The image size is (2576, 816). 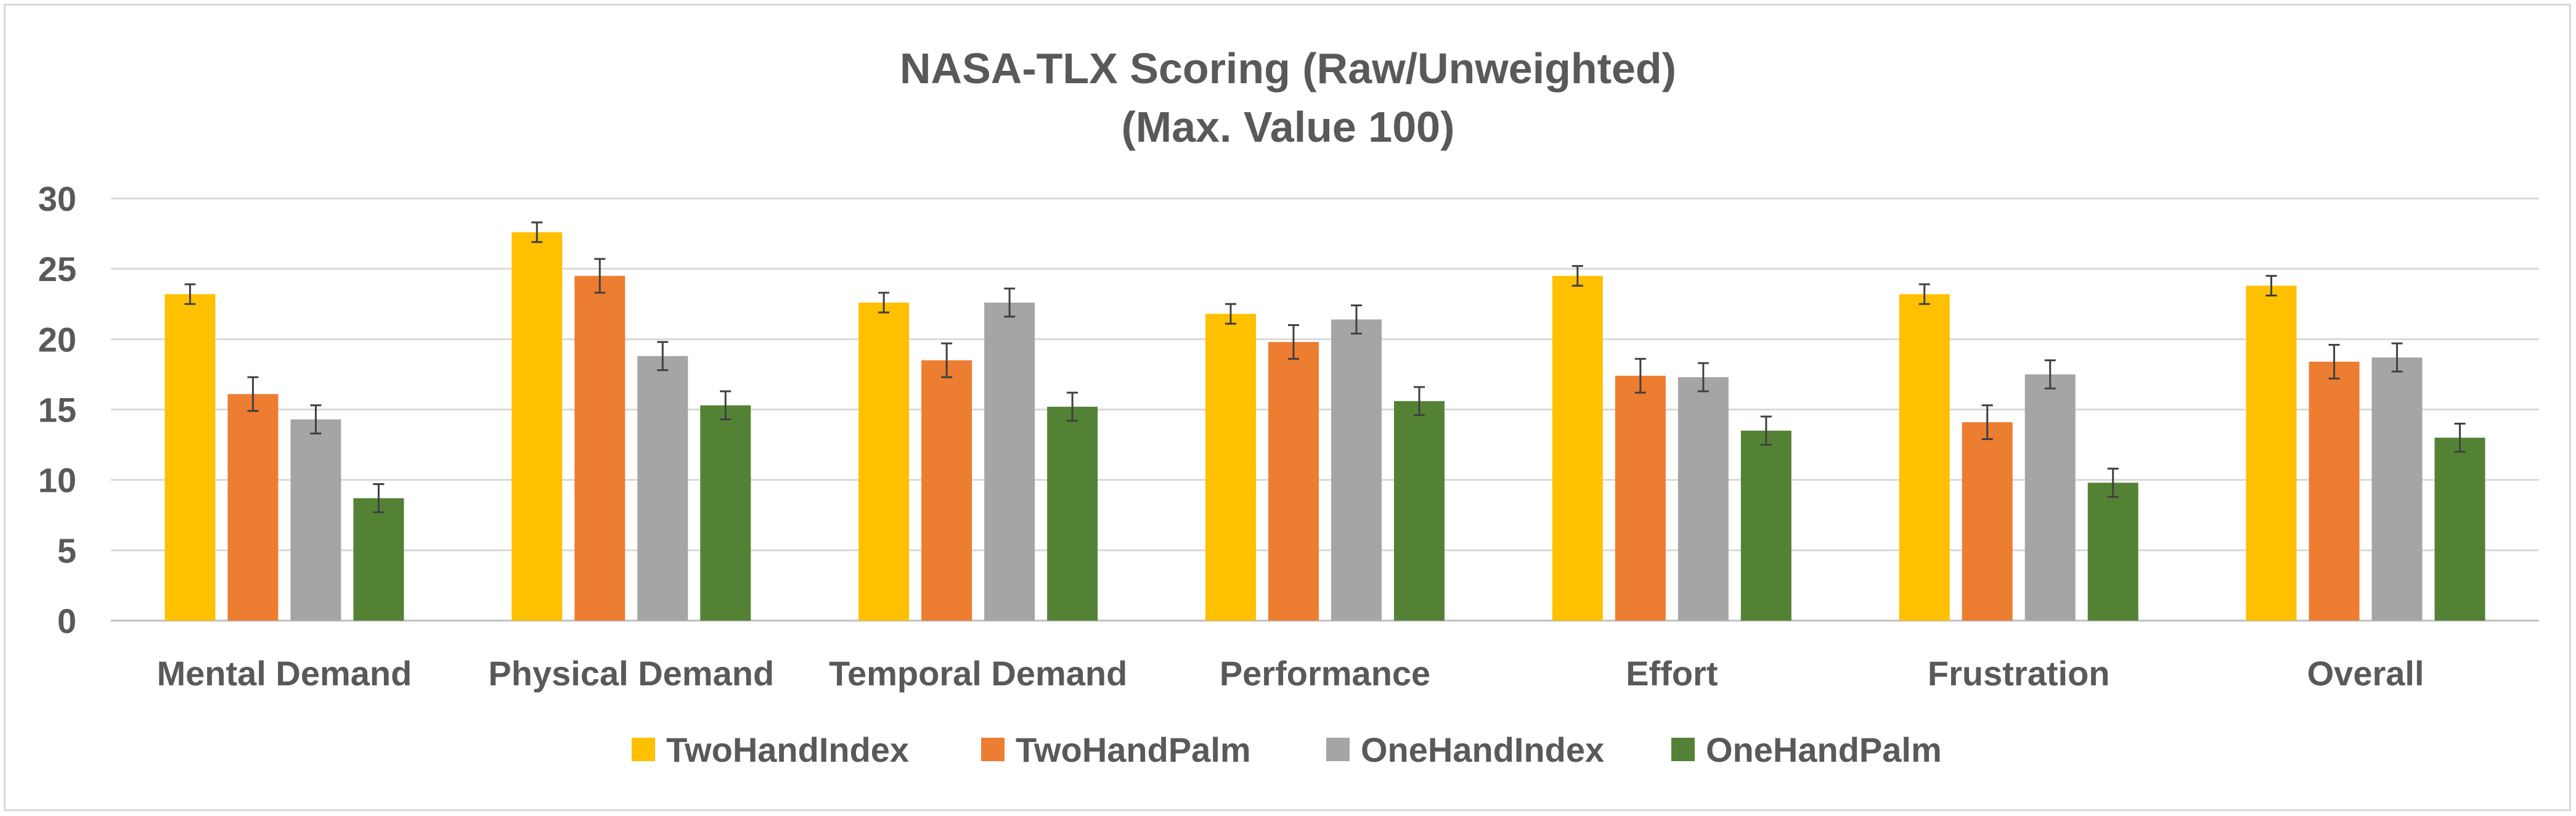 I want to click on legend-label: TwoHandIndex, so click(x=787, y=749).